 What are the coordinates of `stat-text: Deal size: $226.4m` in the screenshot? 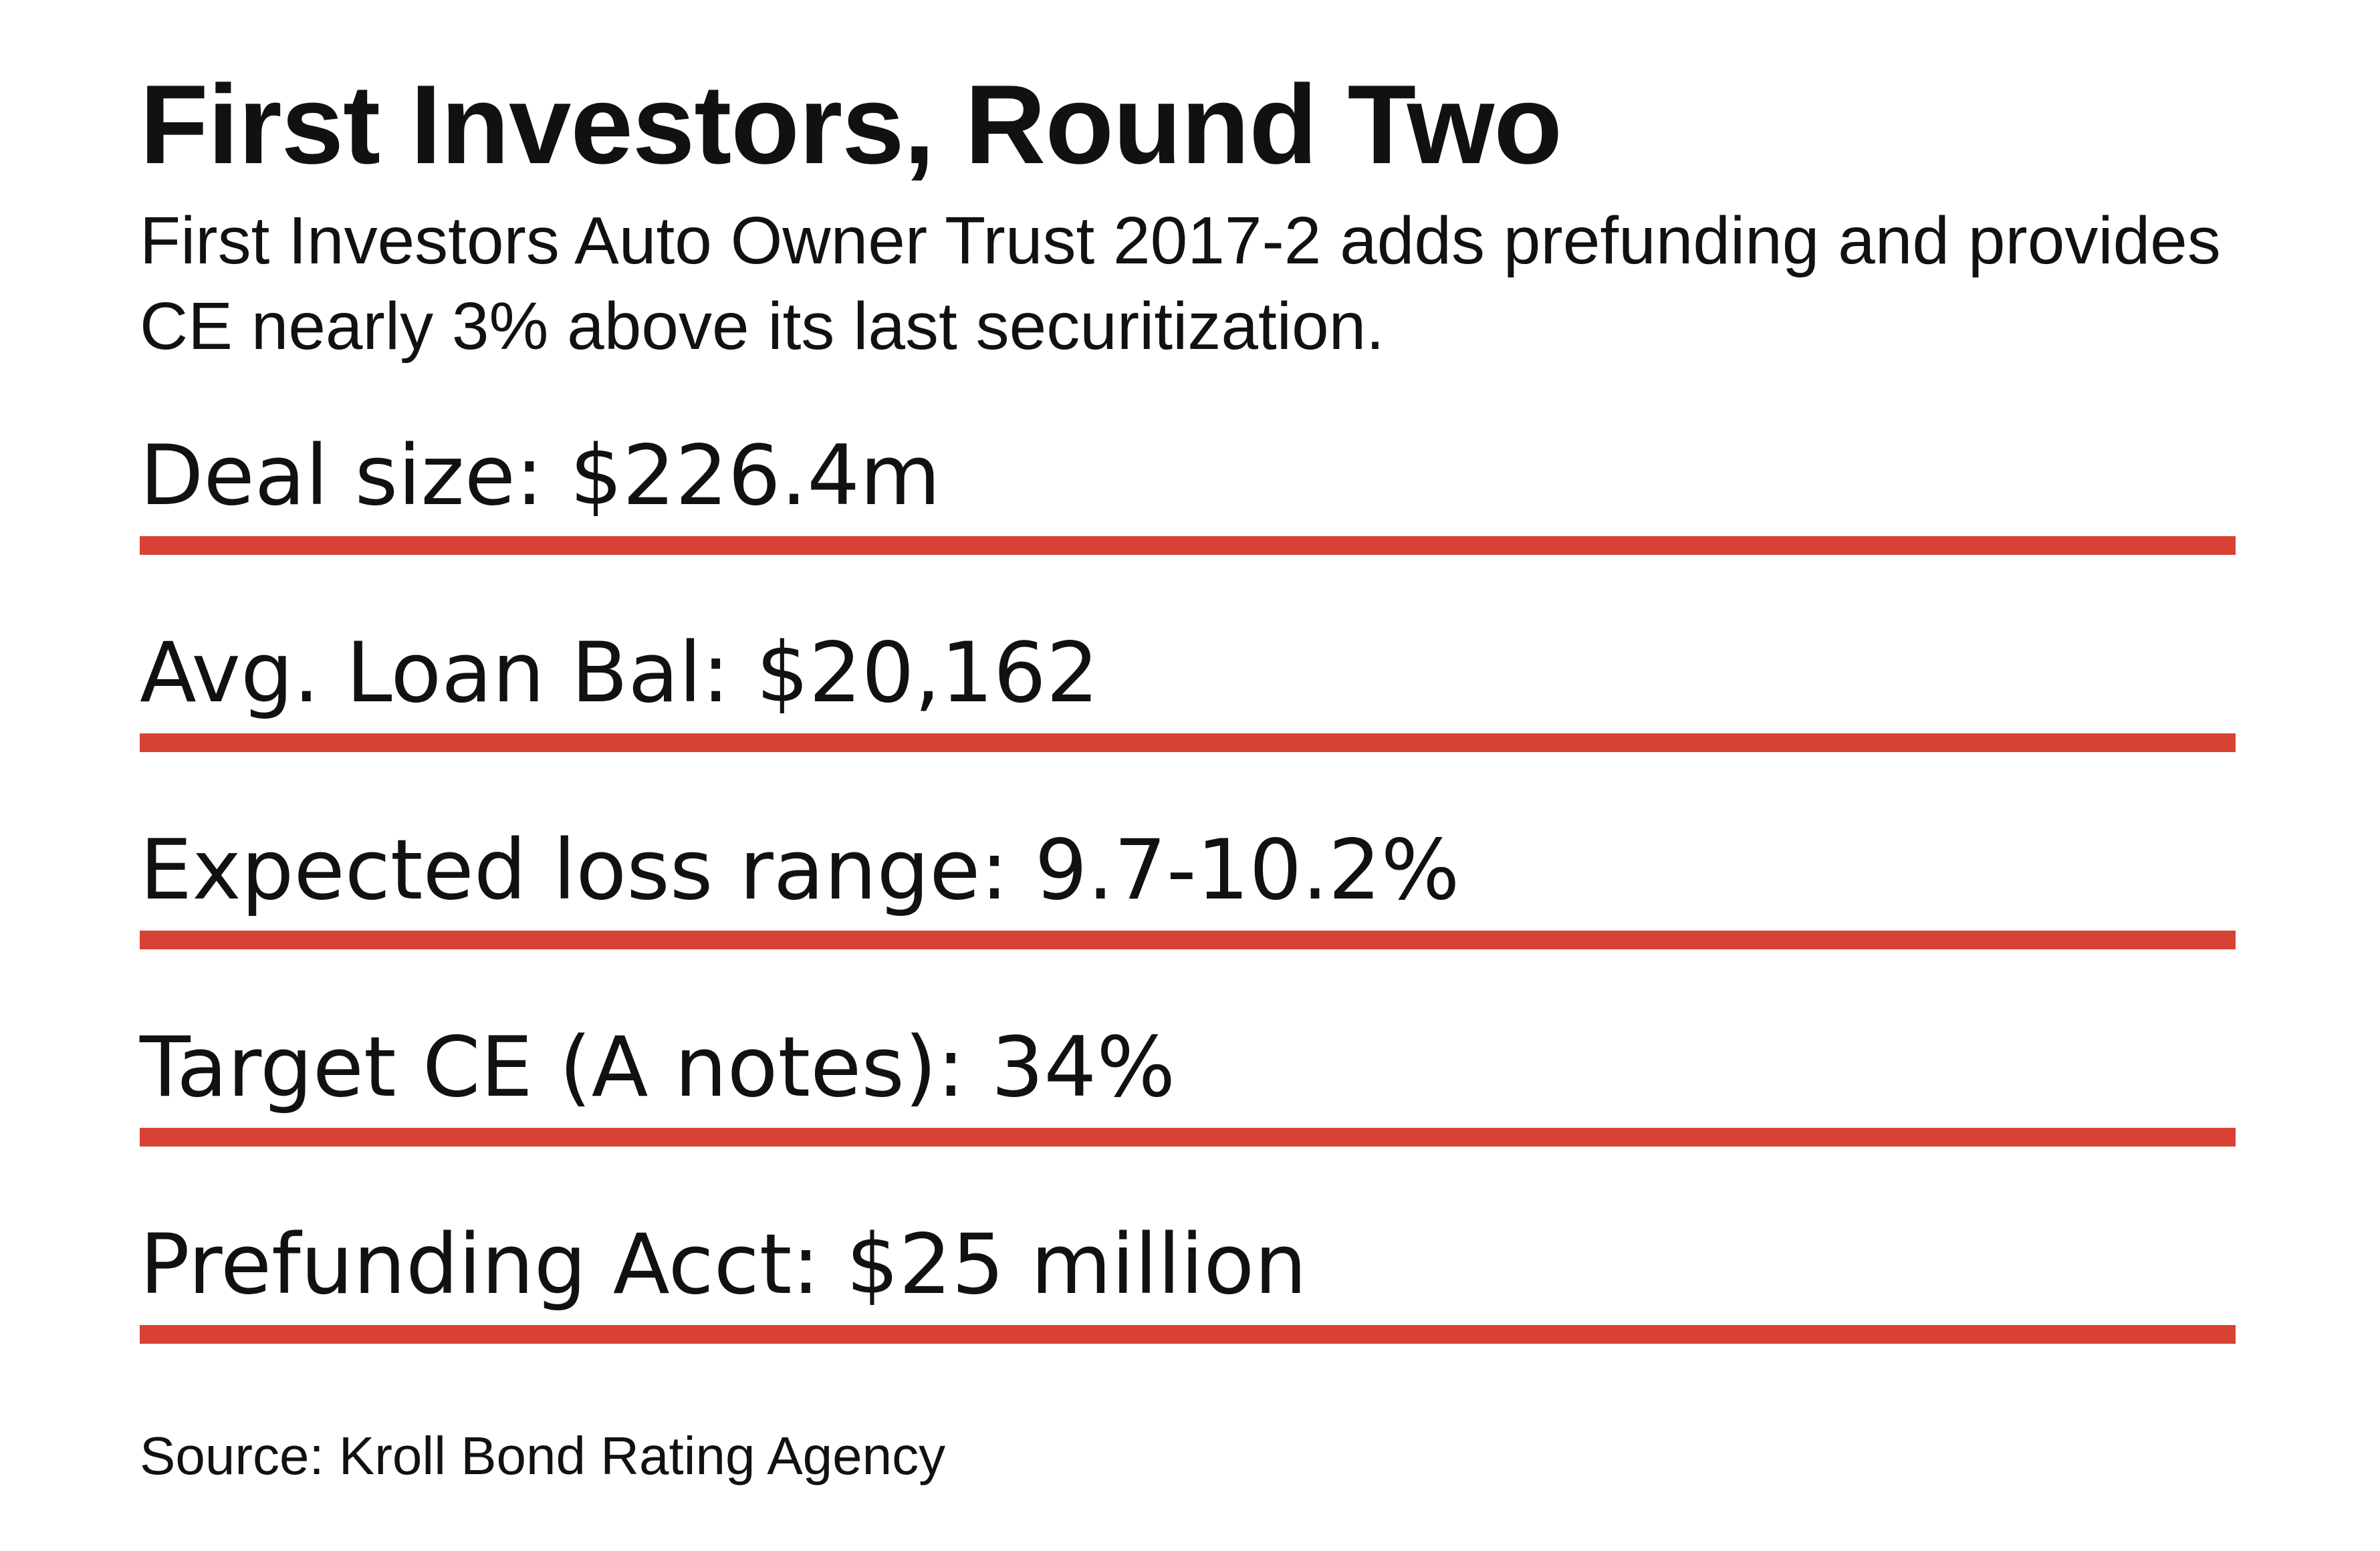 It's located at (540, 476).